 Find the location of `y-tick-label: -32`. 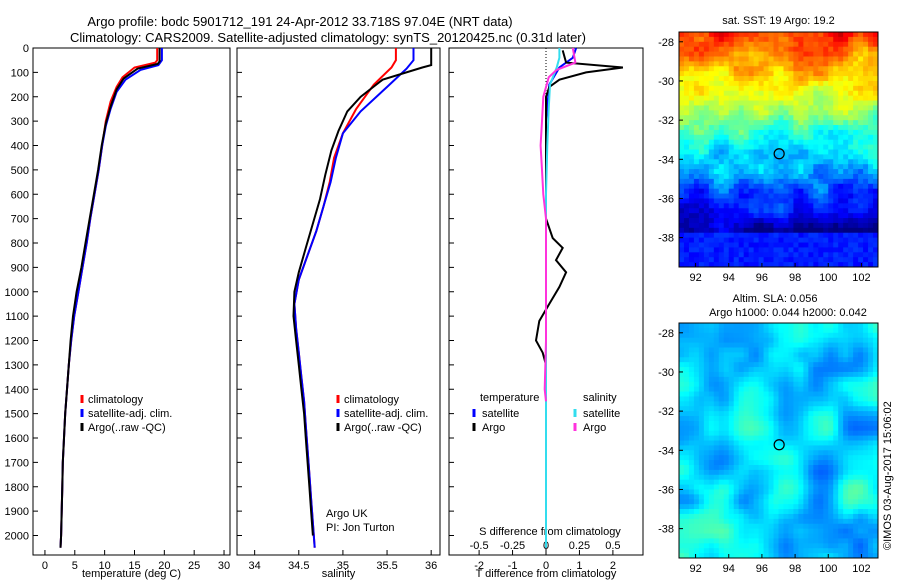

y-tick-label: -32 is located at coordinates (666, 412).